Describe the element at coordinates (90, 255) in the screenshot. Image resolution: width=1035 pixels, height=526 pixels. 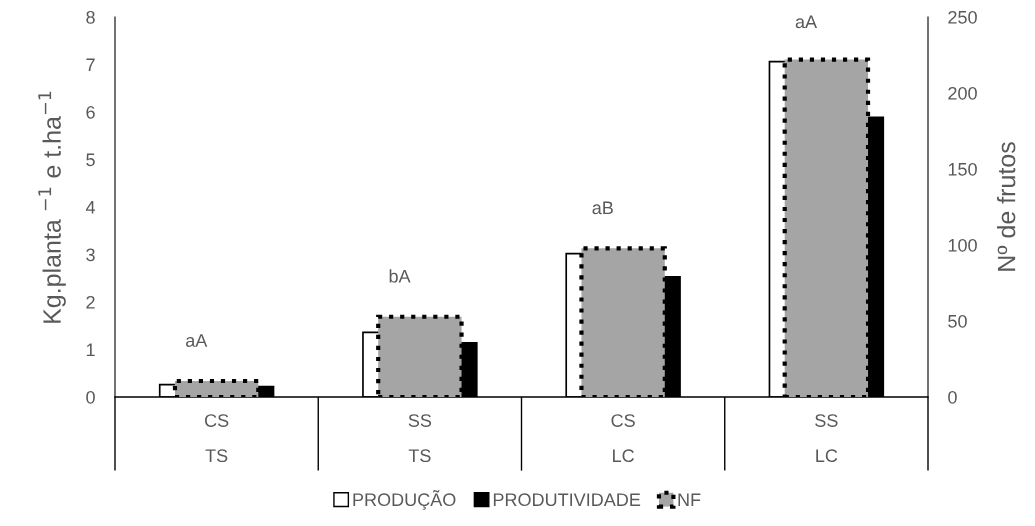
I see `y-tick-label: 3` at that location.